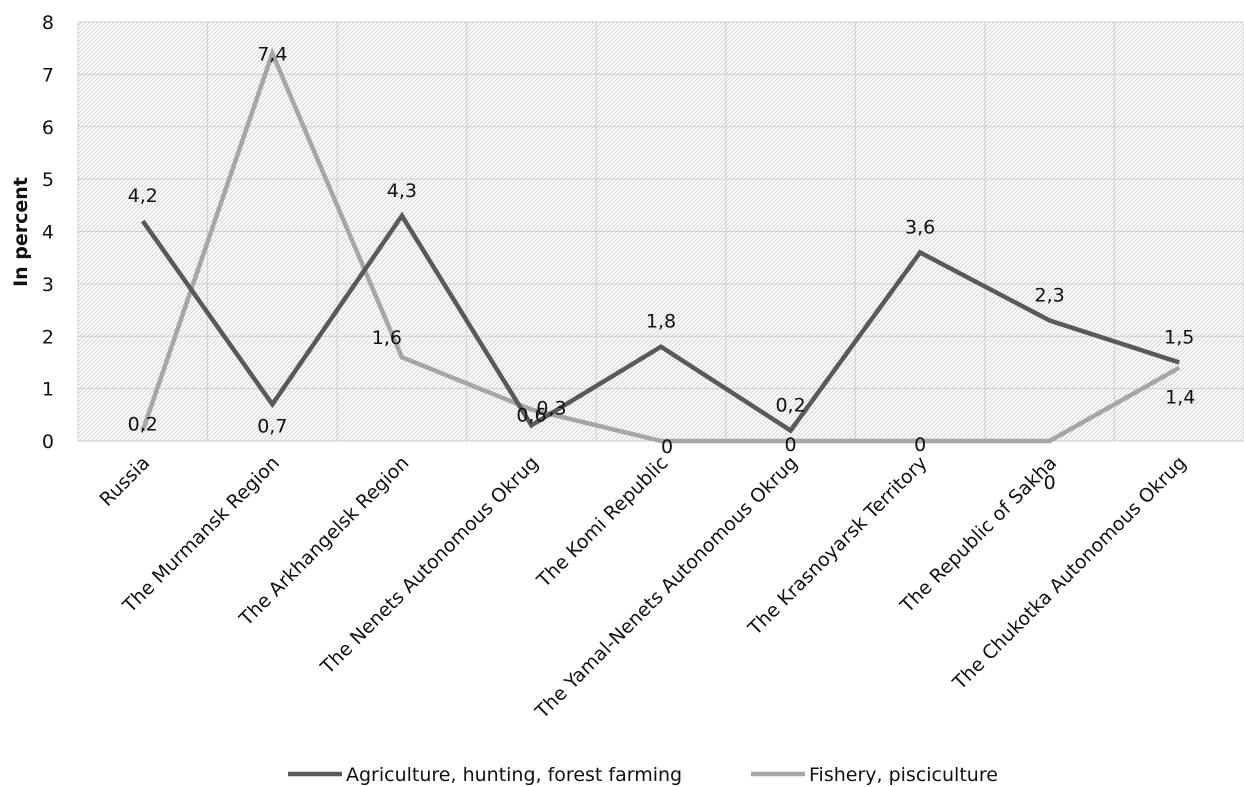  What do you see at coordinates (387, 338) in the screenshot?
I see `data-label-series-1: 1,6` at bounding box center [387, 338].